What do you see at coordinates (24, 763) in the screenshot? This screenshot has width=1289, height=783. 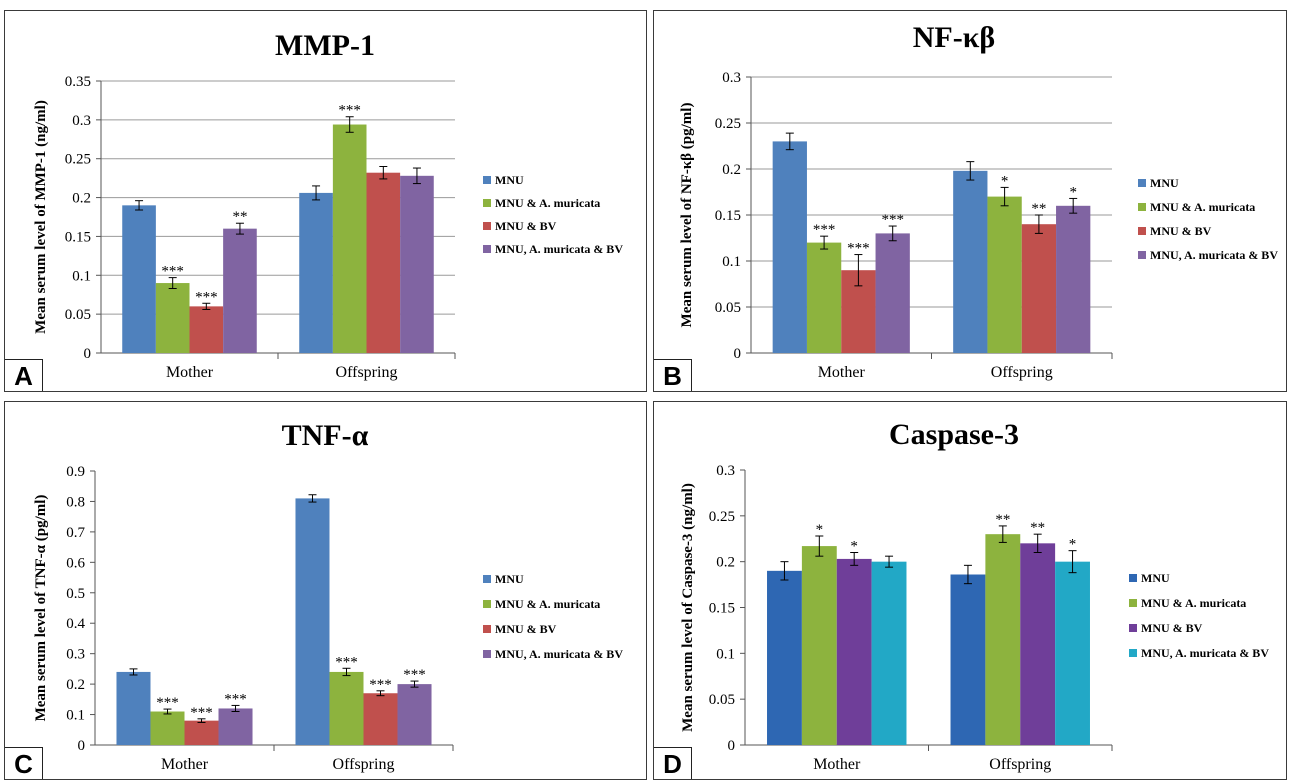 I see `panel-letter-c: C` at bounding box center [24, 763].